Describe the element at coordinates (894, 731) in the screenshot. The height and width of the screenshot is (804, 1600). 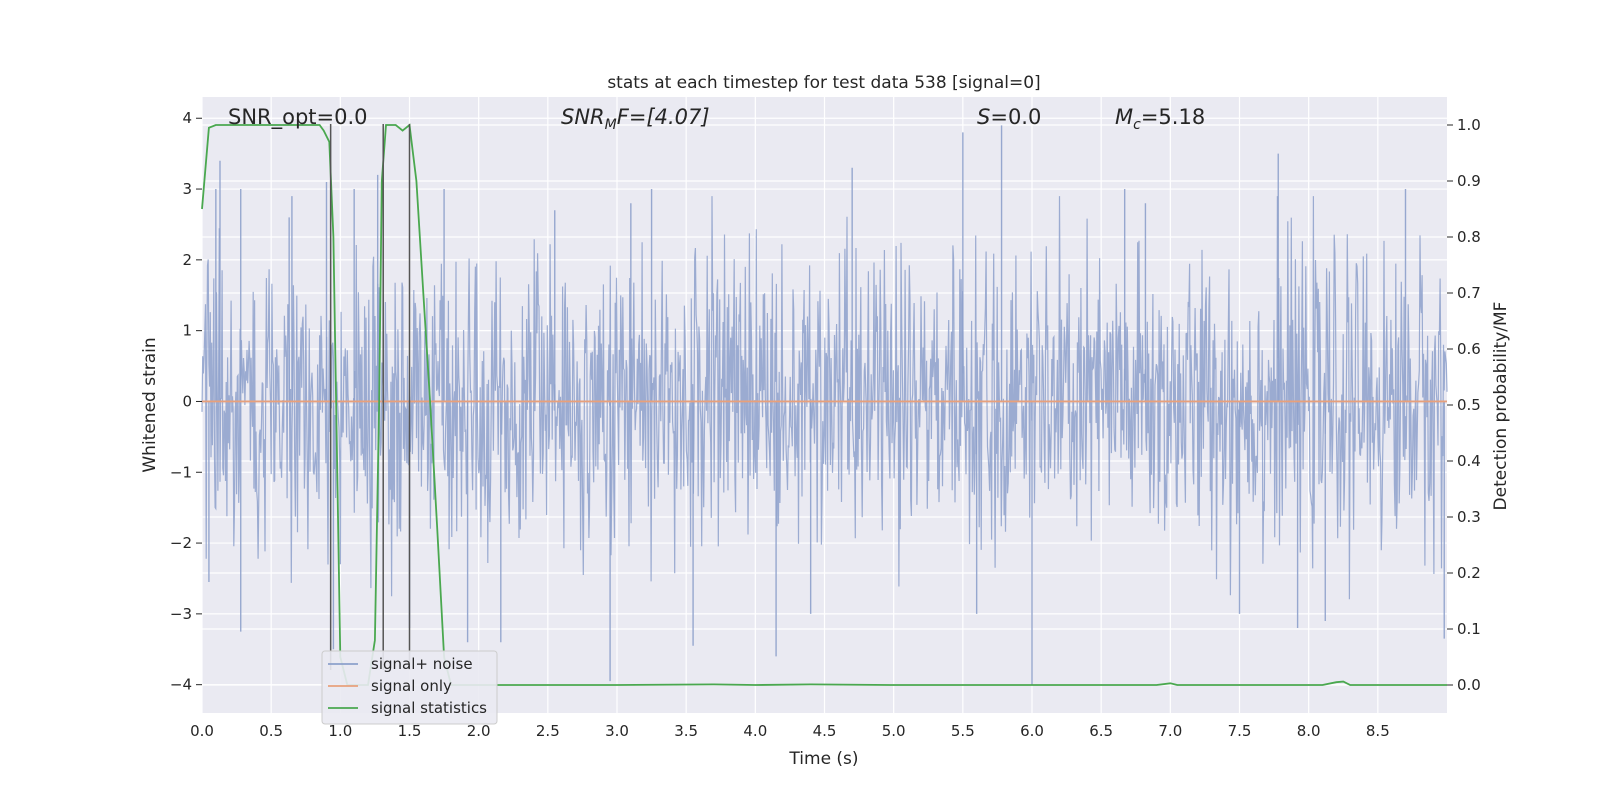
I see `x-tick-label: 5.0` at that location.